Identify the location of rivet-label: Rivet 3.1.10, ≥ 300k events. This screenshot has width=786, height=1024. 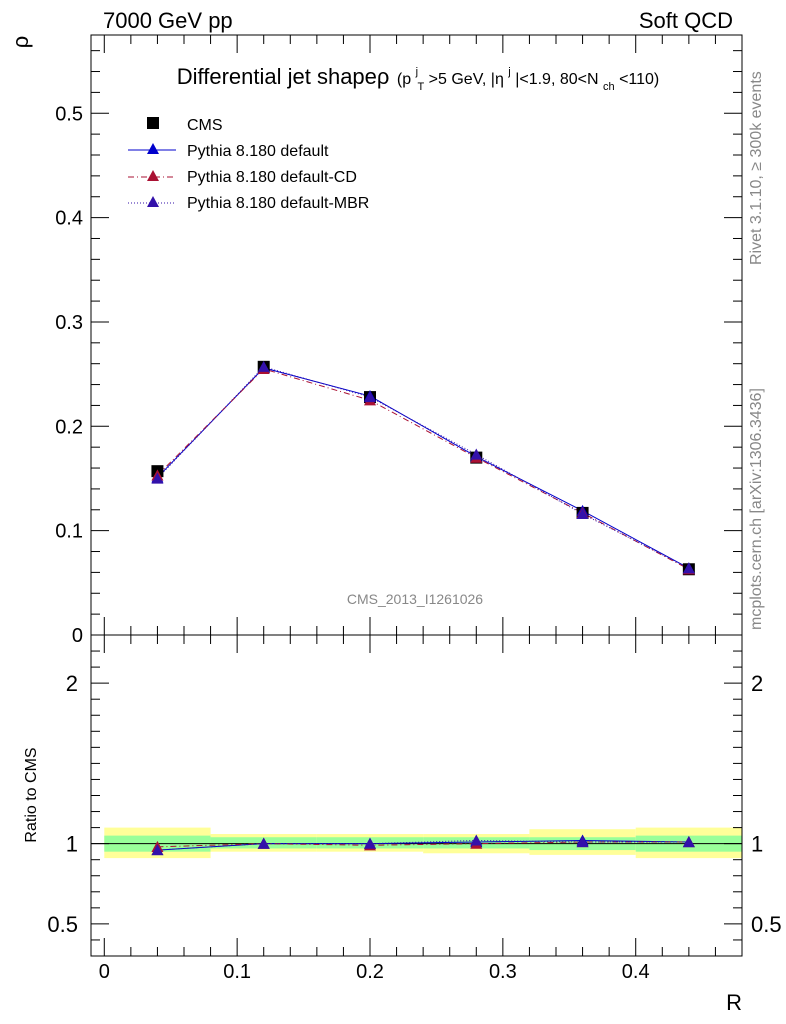
(756, 168).